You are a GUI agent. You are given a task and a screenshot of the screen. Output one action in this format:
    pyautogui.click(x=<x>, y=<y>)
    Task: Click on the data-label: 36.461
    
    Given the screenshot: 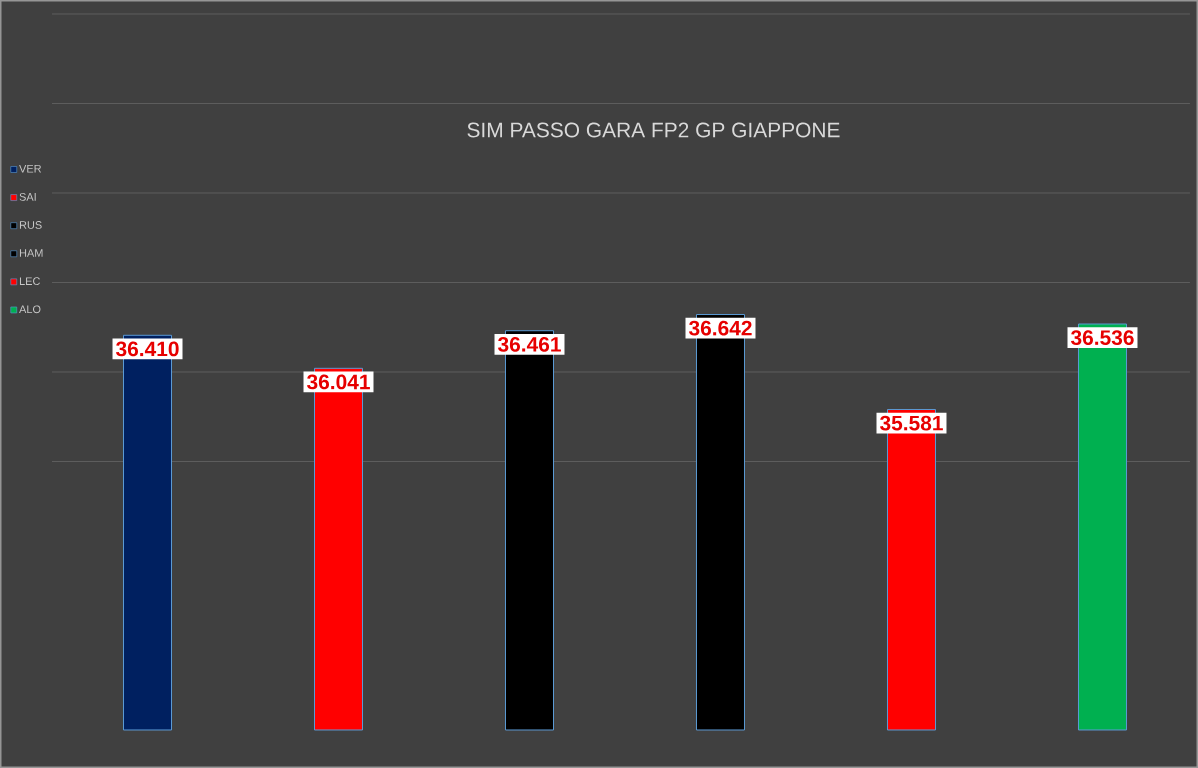 What is the action you would take?
    pyautogui.click(x=529, y=344)
    